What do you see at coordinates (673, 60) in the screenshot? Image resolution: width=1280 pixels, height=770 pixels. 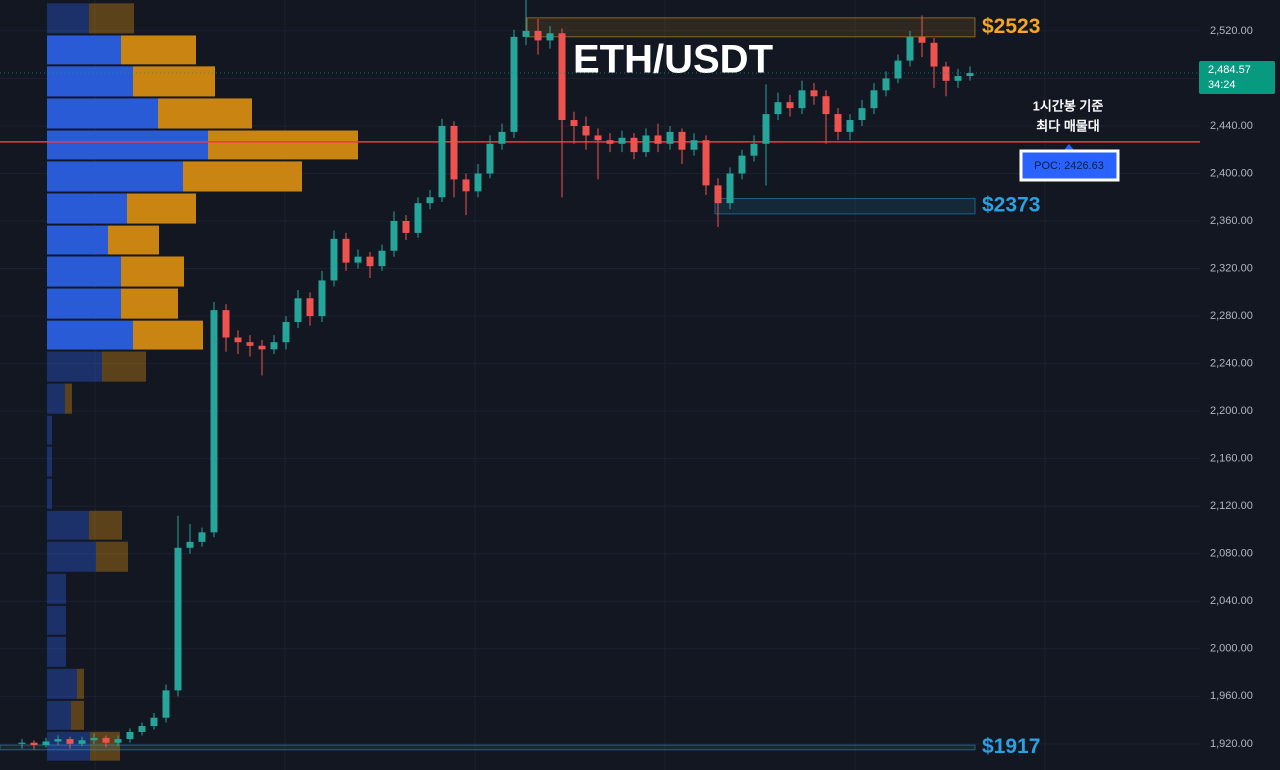 I see `chart-title: ETH/USDT` at bounding box center [673, 60].